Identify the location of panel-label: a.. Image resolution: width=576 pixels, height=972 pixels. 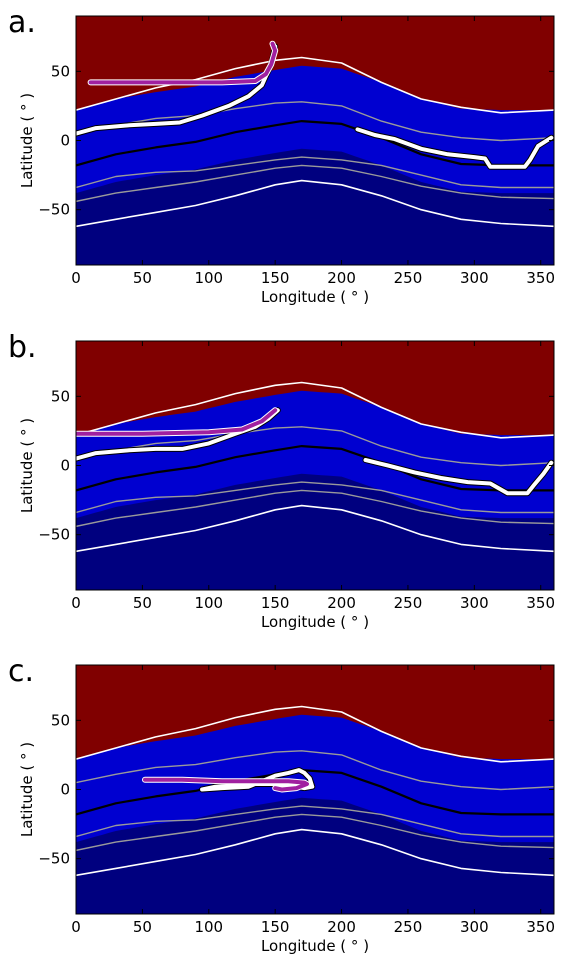
(22, 22).